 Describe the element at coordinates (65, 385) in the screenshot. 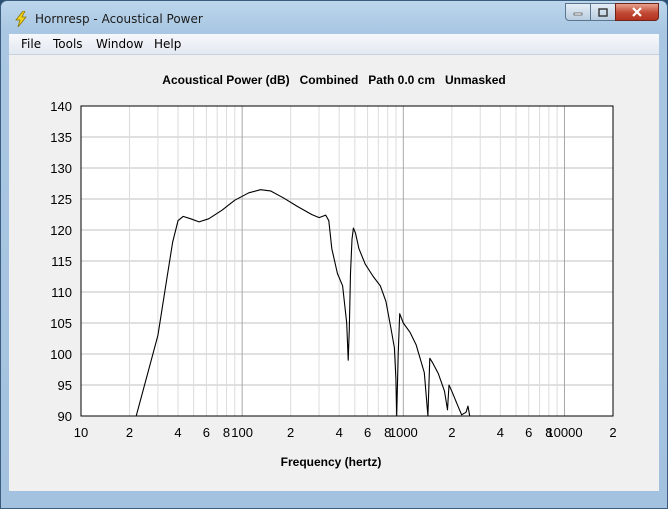

I see `y-tick-label: 95` at that location.